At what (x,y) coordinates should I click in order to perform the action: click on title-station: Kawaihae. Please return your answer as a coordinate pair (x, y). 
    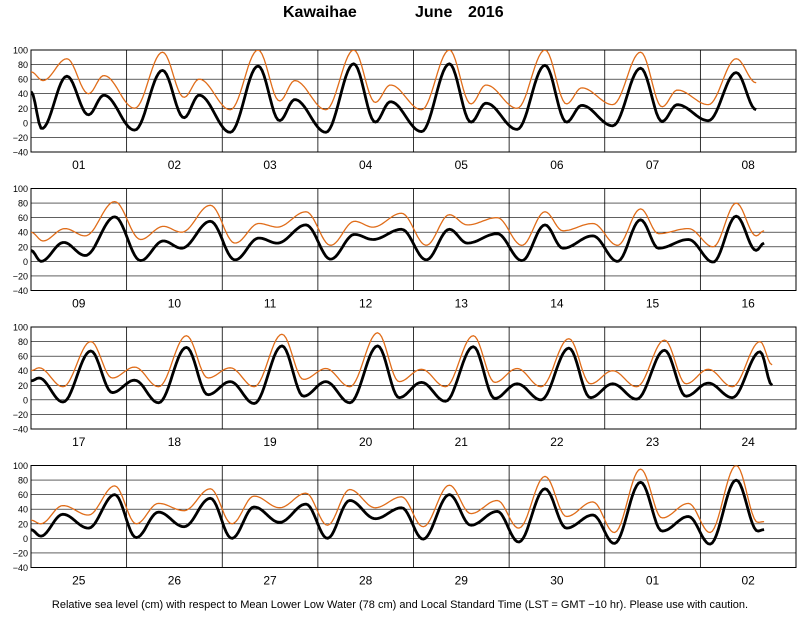
    Looking at the image, I should click on (320, 12).